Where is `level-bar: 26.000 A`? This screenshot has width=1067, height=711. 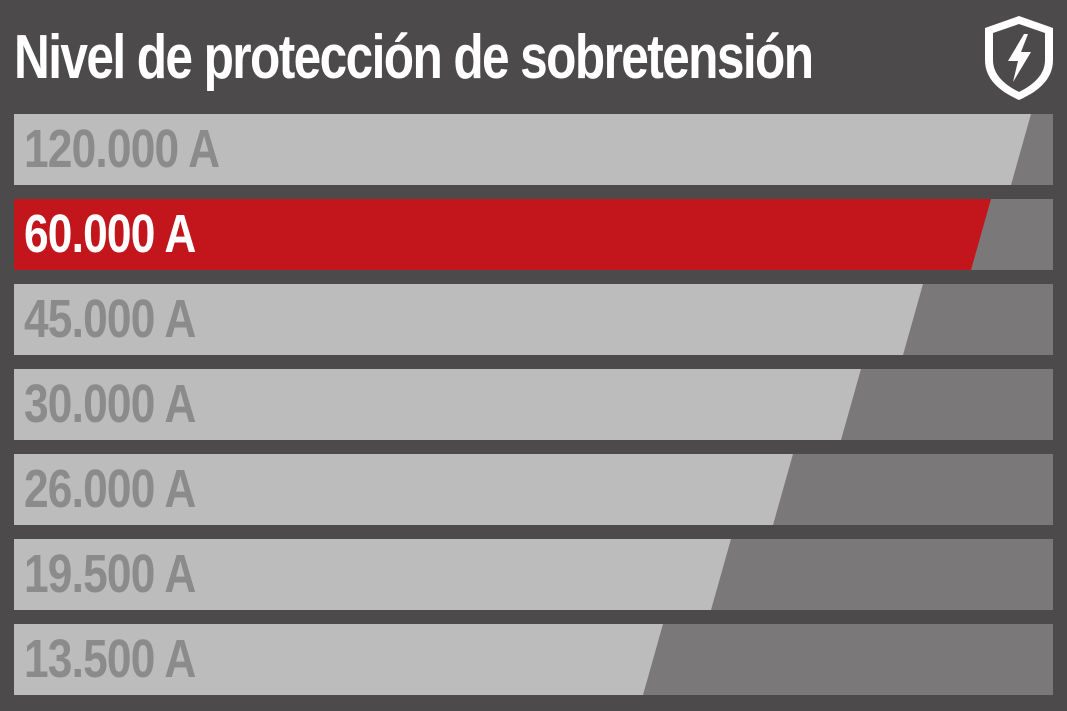
level-bar: 26.000 A is located at coordinates (533, 489).